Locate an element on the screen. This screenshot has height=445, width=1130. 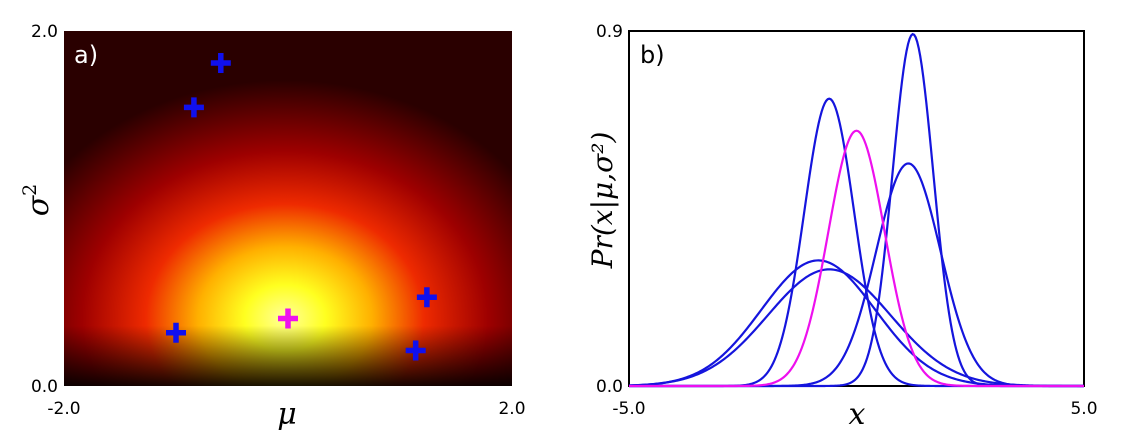
b-ytick-bottom: 0.0 is located at coordinates (609, 387).